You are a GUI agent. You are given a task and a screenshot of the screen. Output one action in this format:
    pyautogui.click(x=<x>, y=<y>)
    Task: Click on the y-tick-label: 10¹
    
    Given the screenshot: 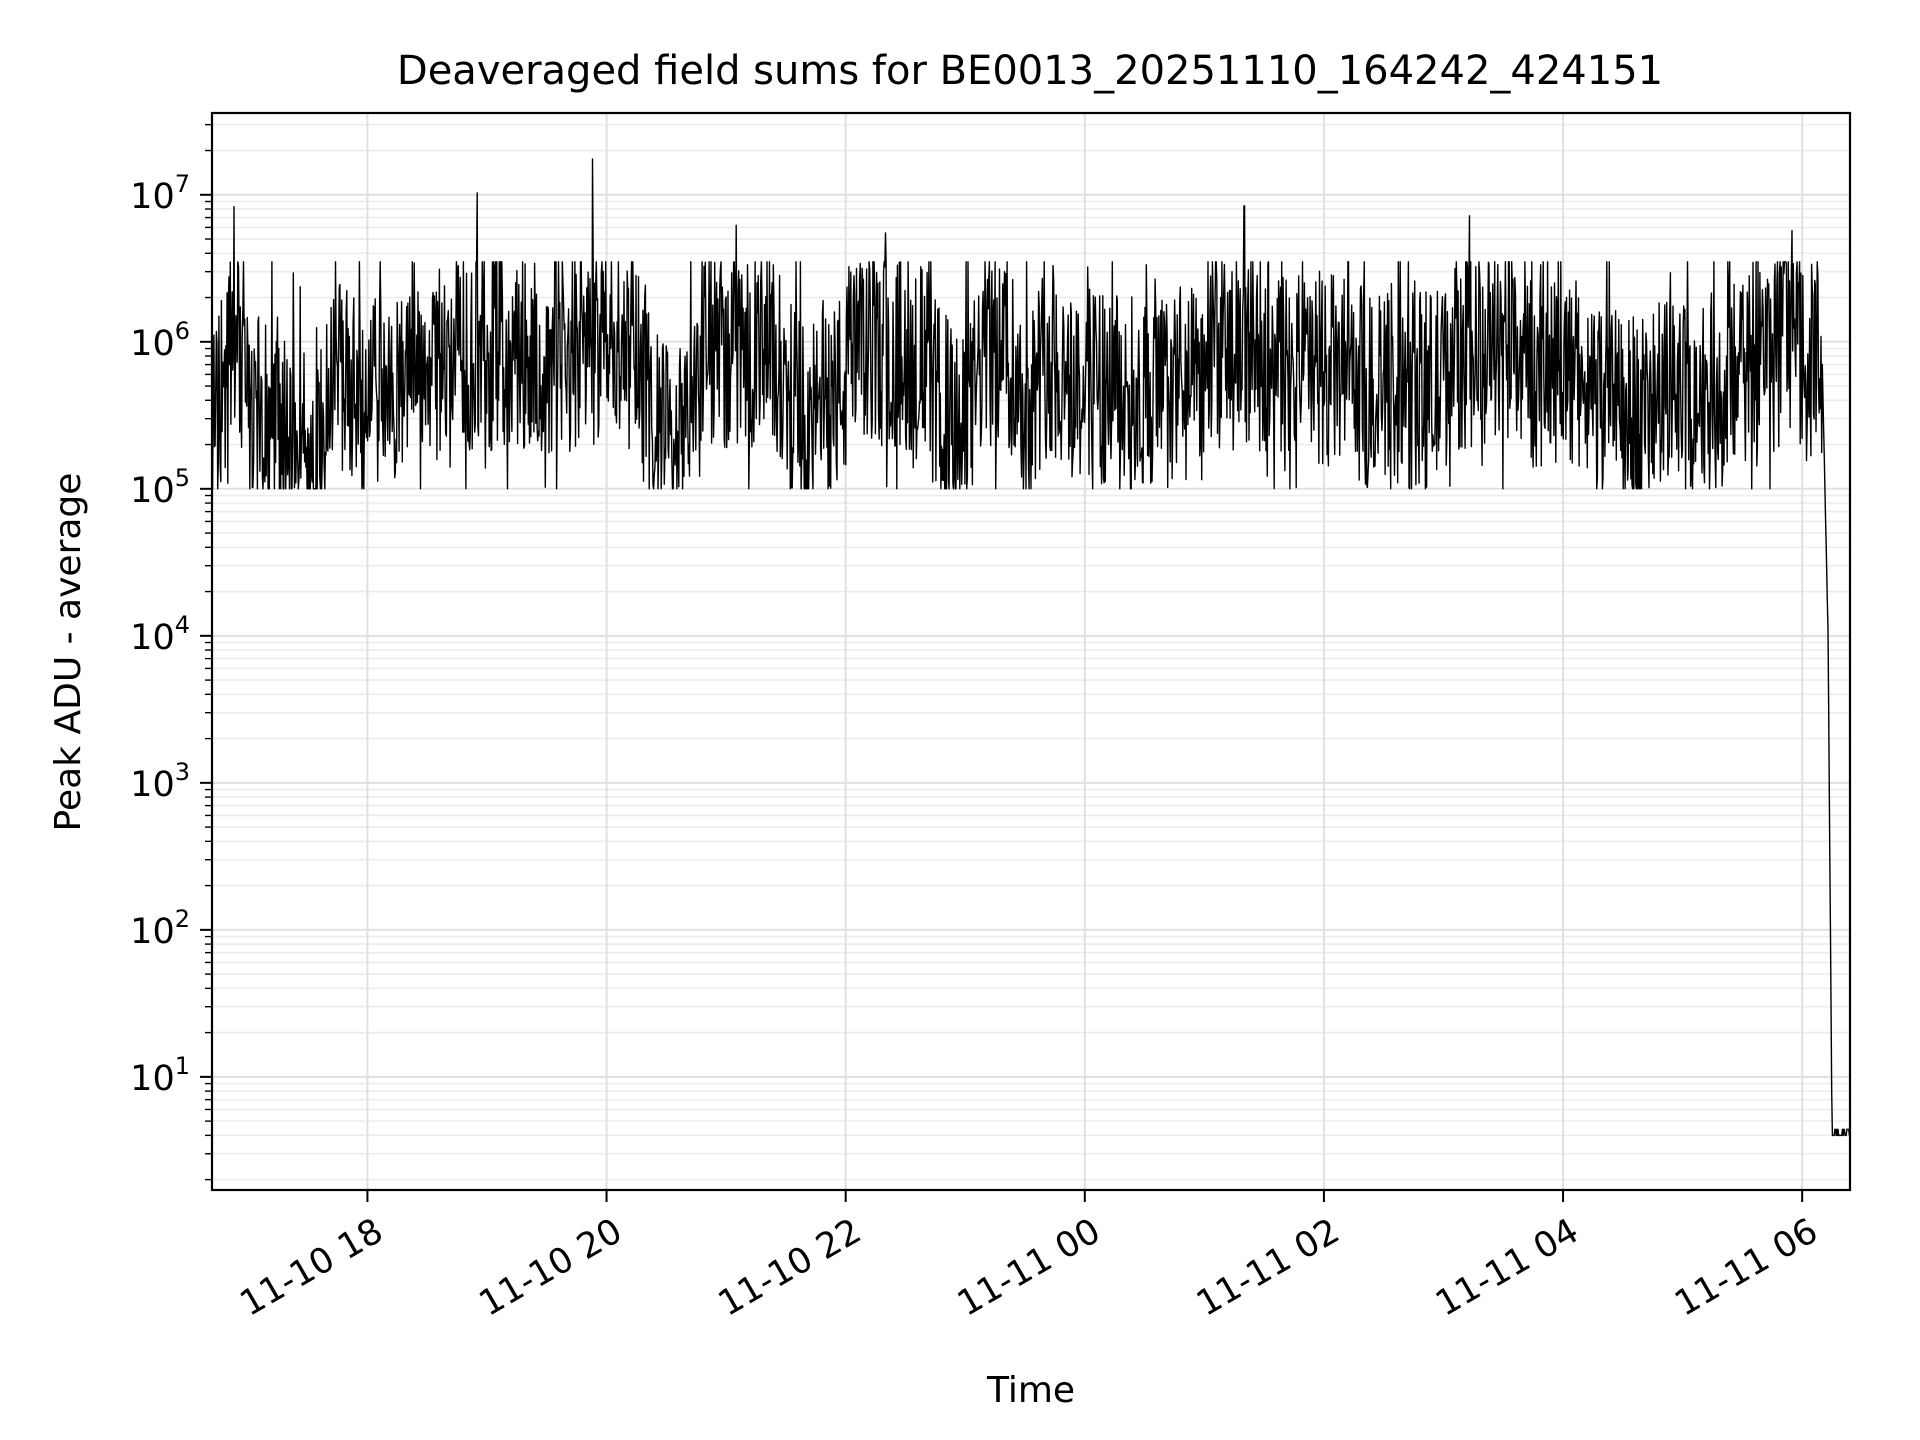 What is the action you would take?
    pyautogui.click(x=160, y=1075)
    